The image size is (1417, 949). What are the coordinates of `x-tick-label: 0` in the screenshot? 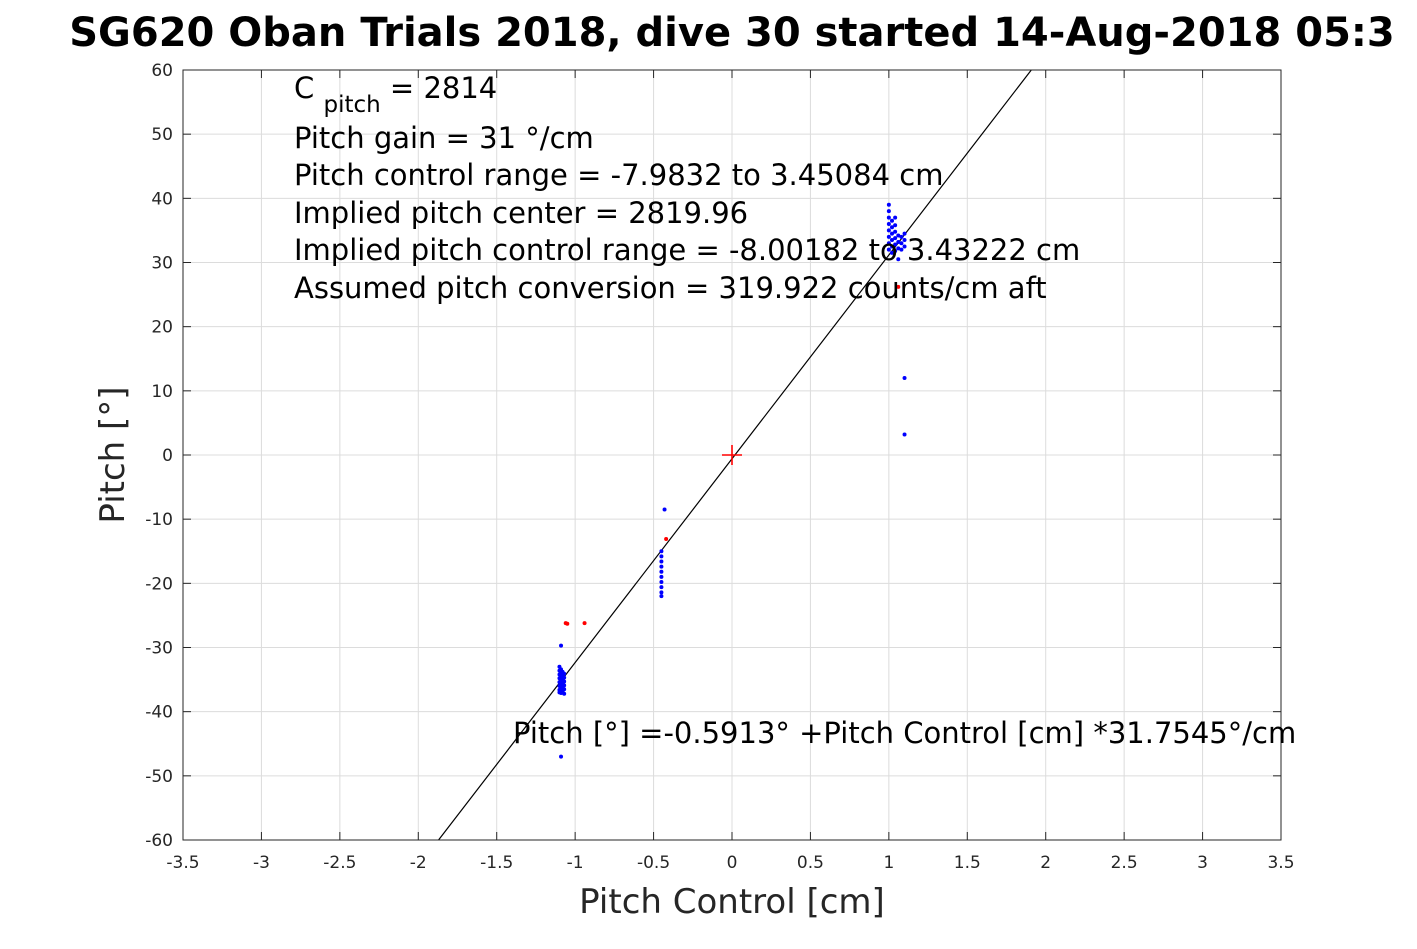 It's located at (732, 863).